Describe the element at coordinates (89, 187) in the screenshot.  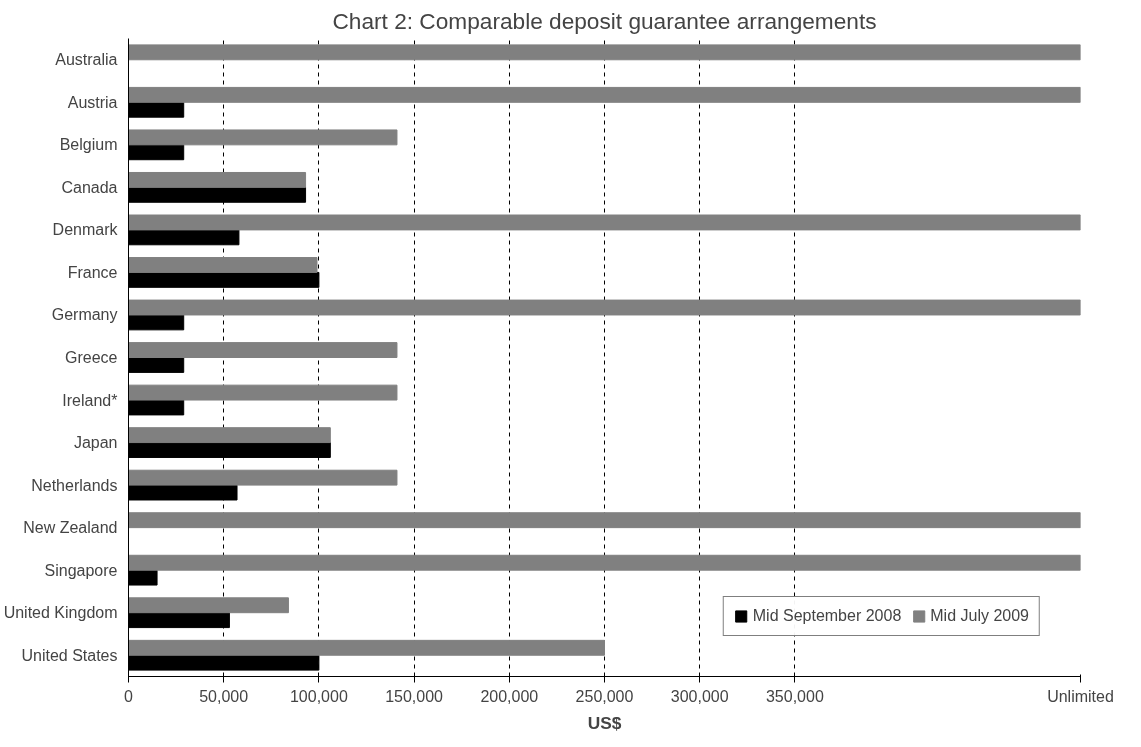
I see `y-tick-label: Canada` at that location.